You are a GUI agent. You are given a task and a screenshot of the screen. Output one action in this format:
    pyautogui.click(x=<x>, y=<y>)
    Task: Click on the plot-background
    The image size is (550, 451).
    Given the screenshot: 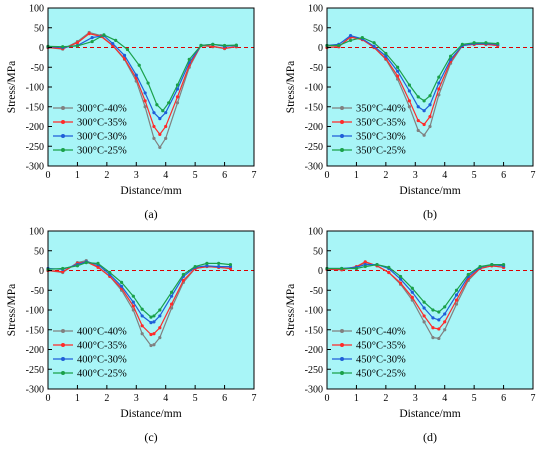 What is the action you would take?
    pyautogui.click(x=151, y=87)
    